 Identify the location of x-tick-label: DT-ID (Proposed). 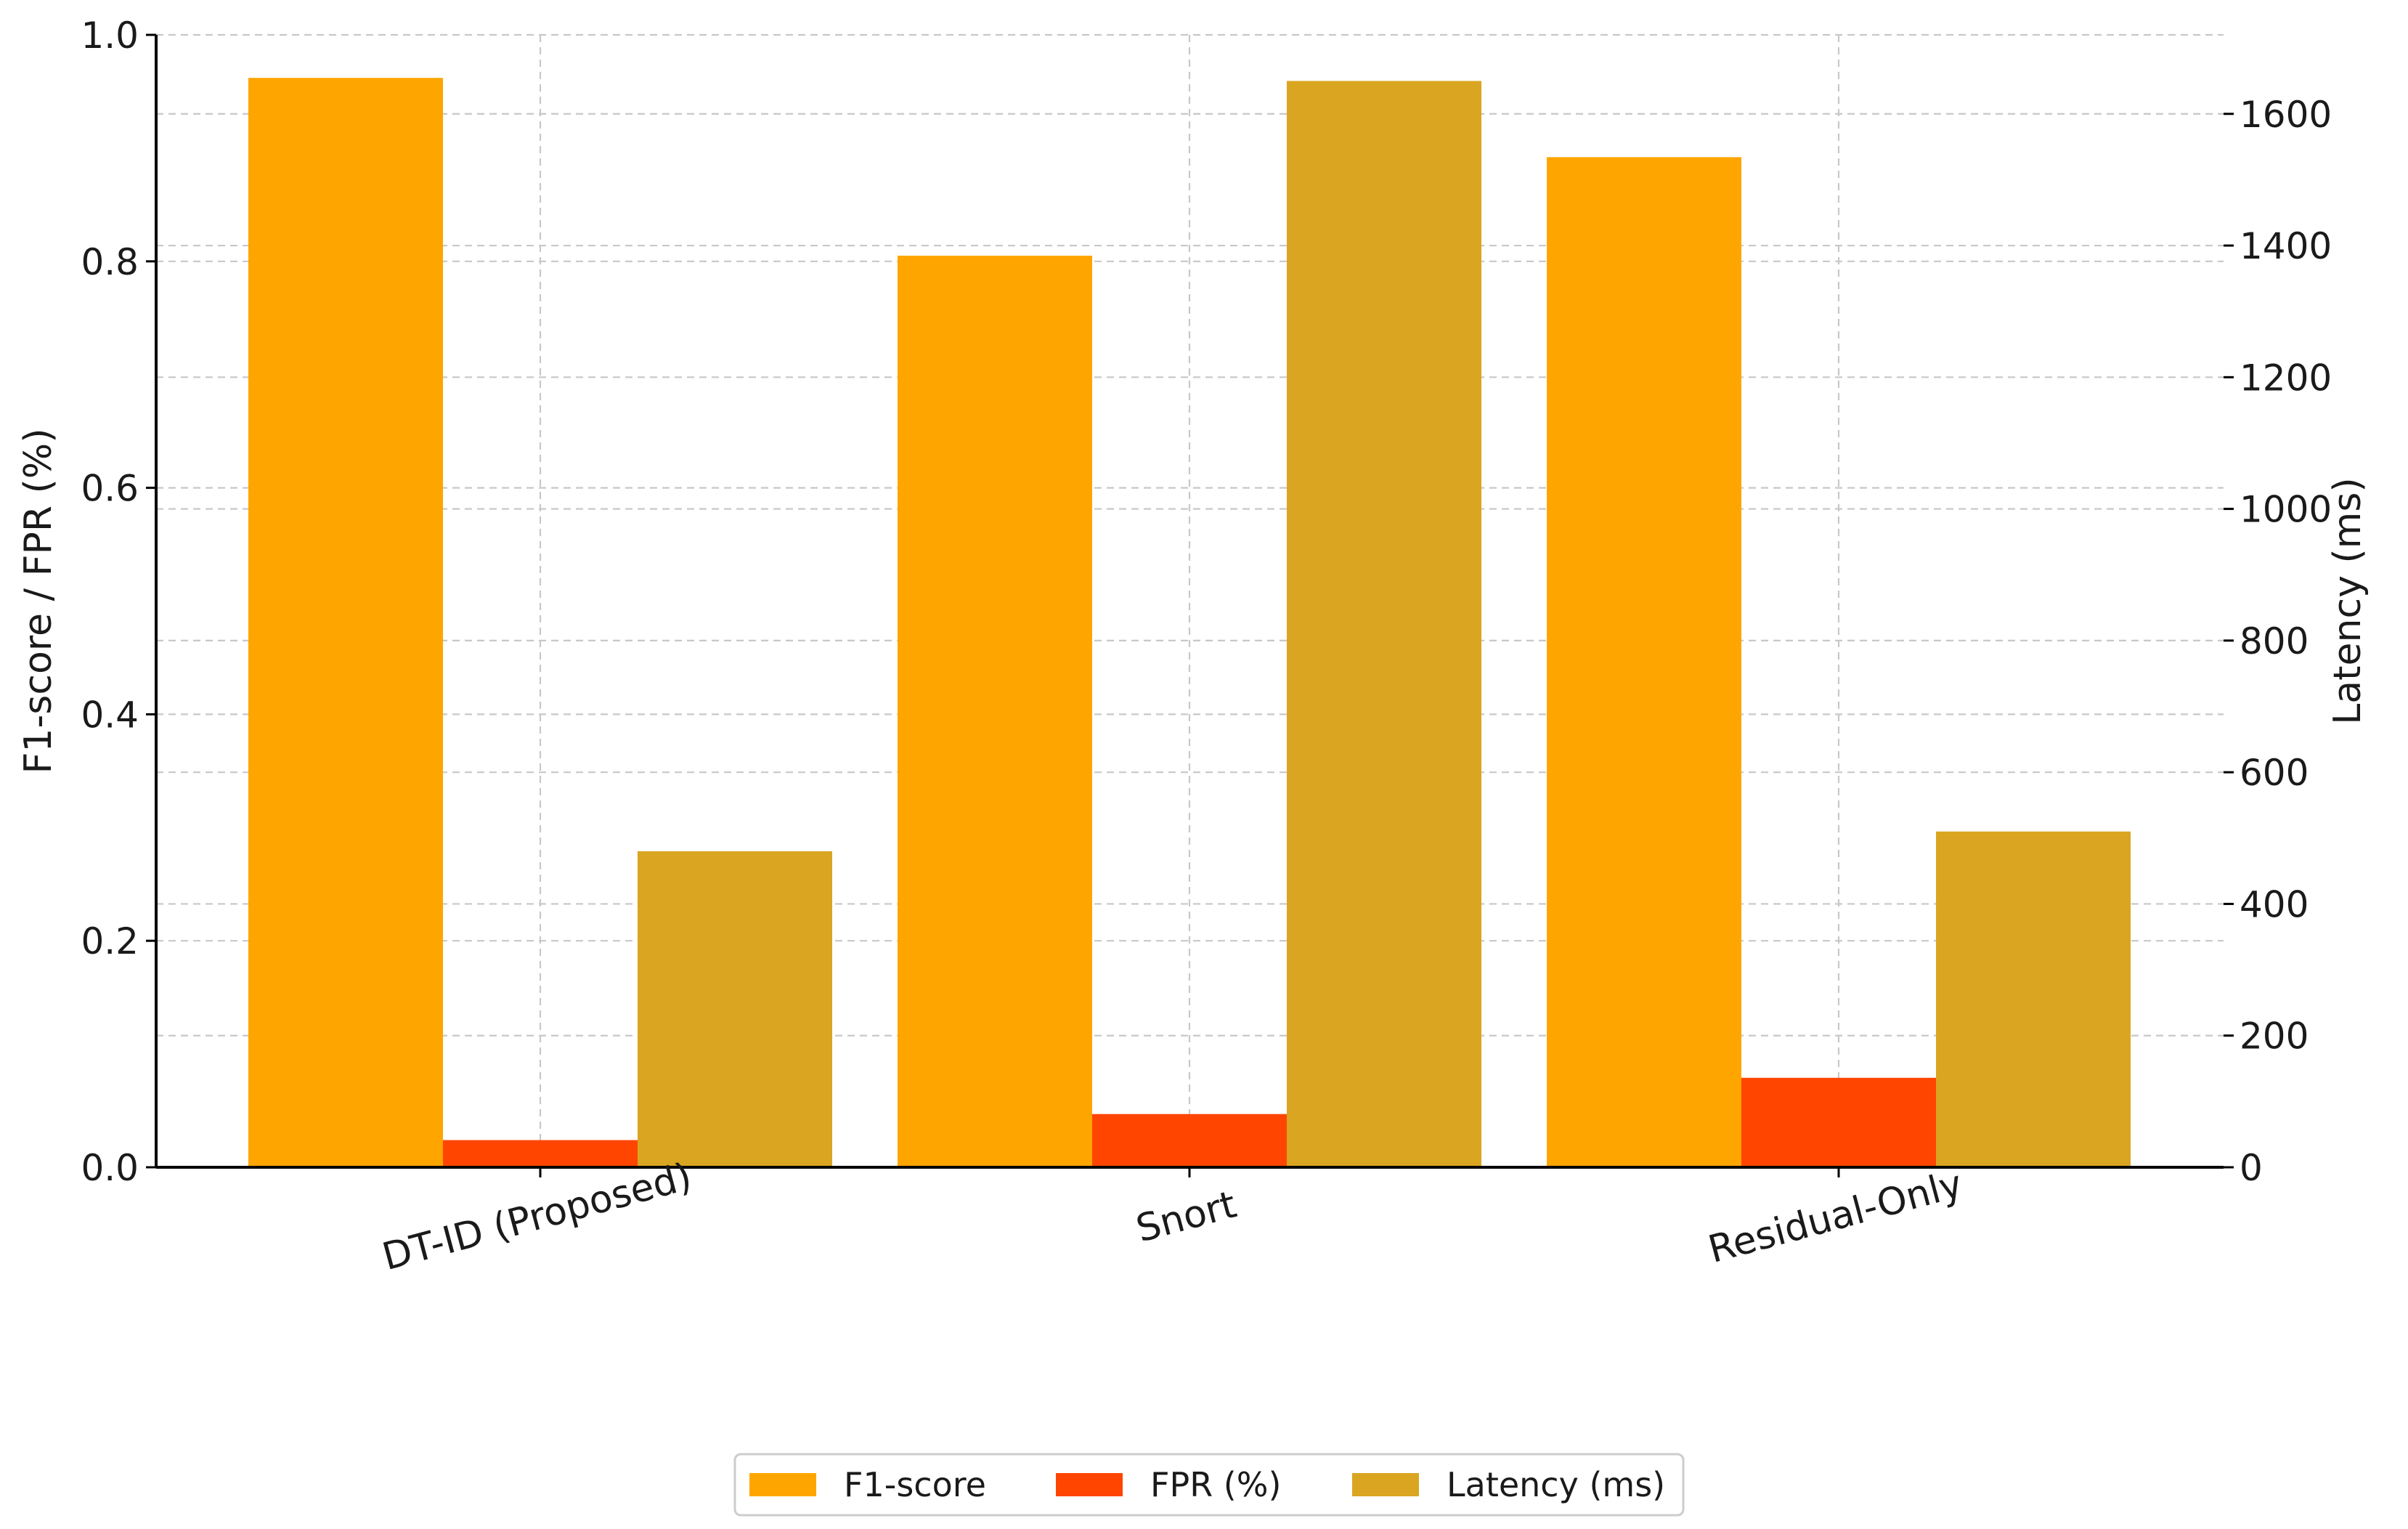
(537, 1217).